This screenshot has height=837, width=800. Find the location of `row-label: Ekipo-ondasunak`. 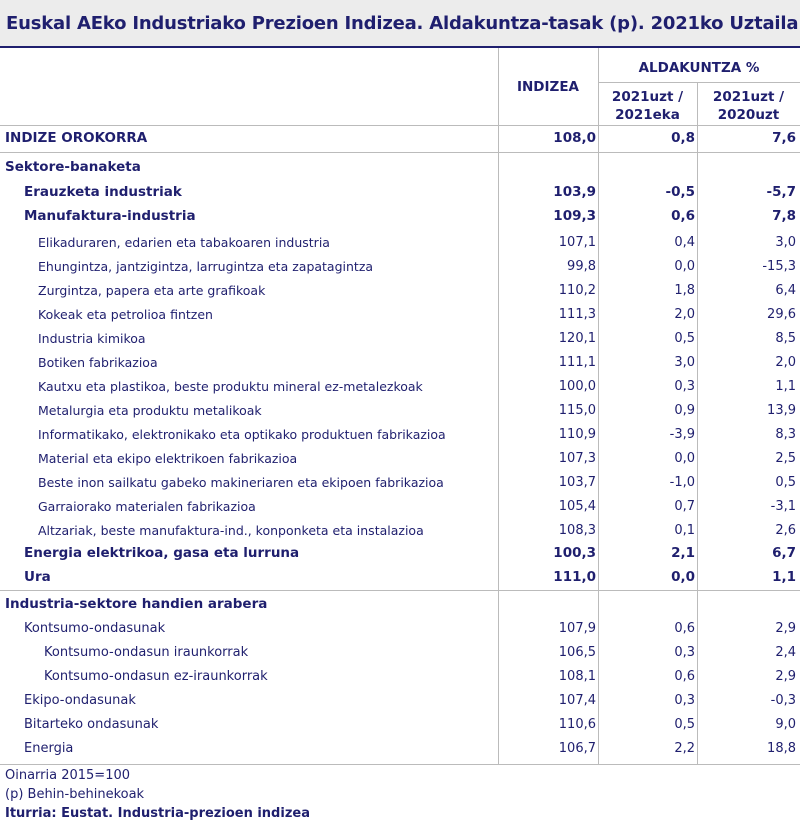

row-label: Ekipo-ondasunak is located at coordinates (80, 700).